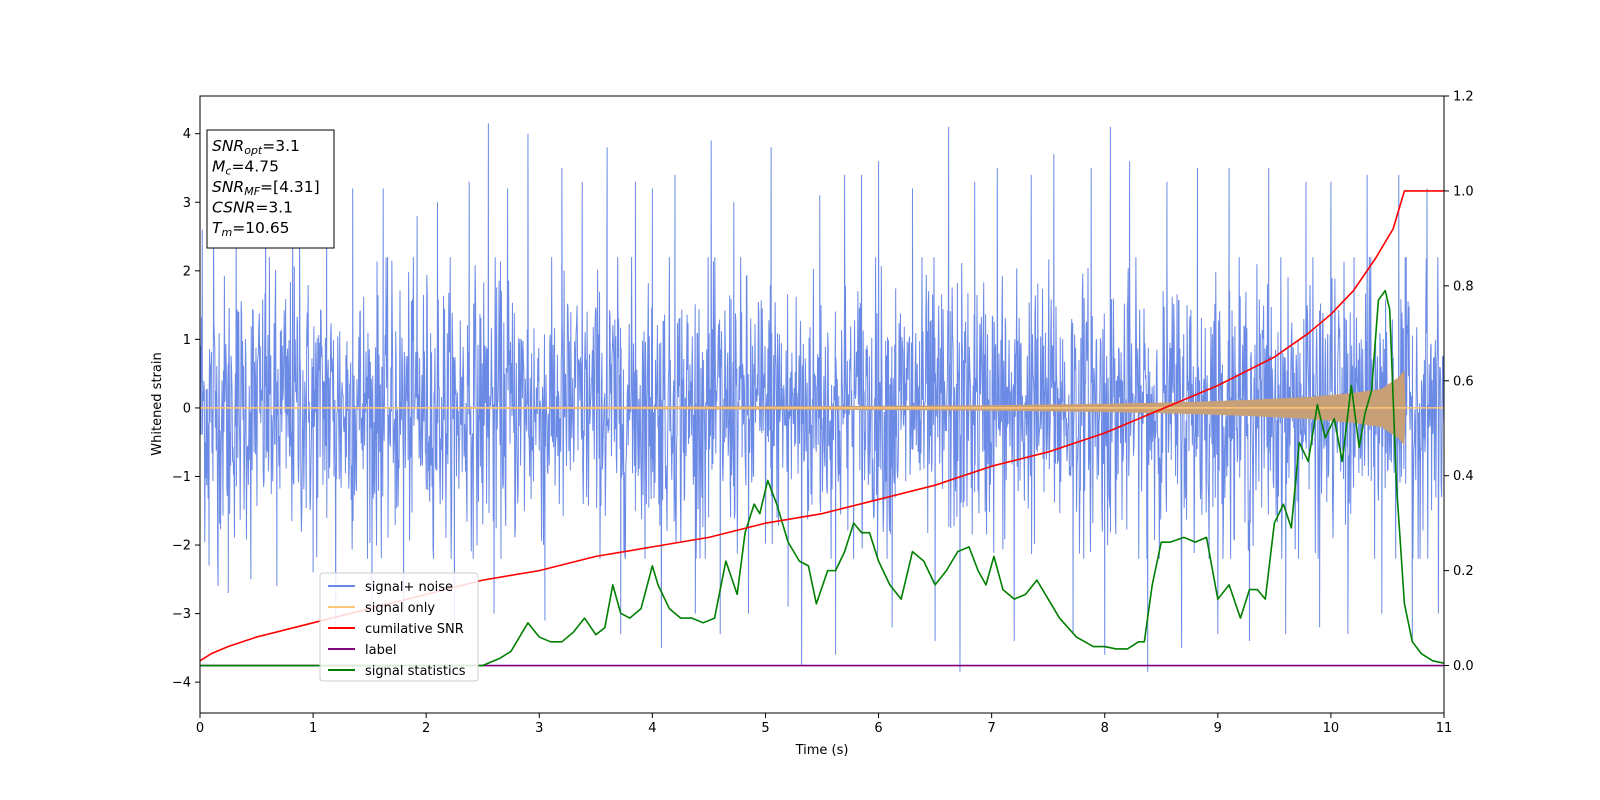 The image size is (1600, 800). What do you see at coordinates (157, 403) in the screenshot?
I see `y-axis-label: Whitened strain` at bounding box center [157, 403].